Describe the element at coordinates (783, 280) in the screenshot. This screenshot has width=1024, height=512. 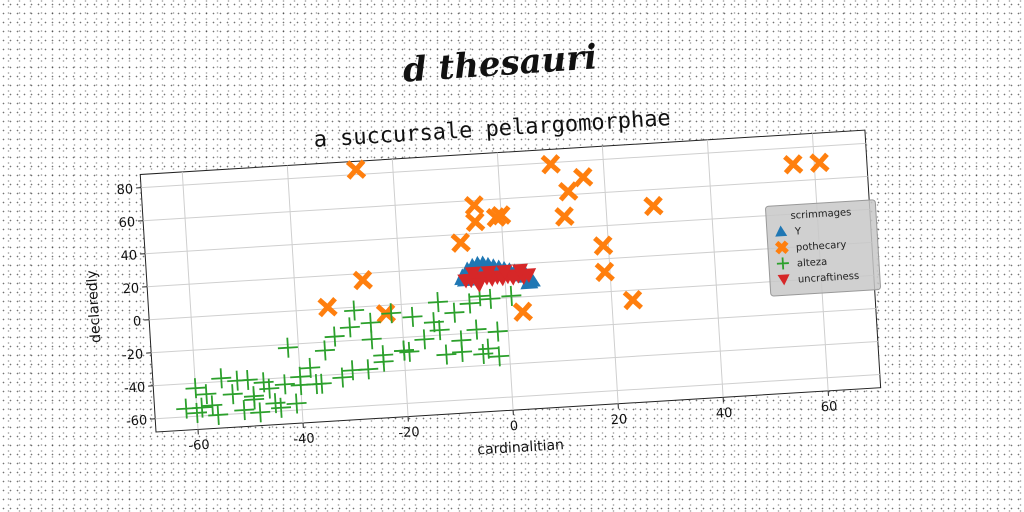
I see `legend-marker-uncraftiness` at that location.